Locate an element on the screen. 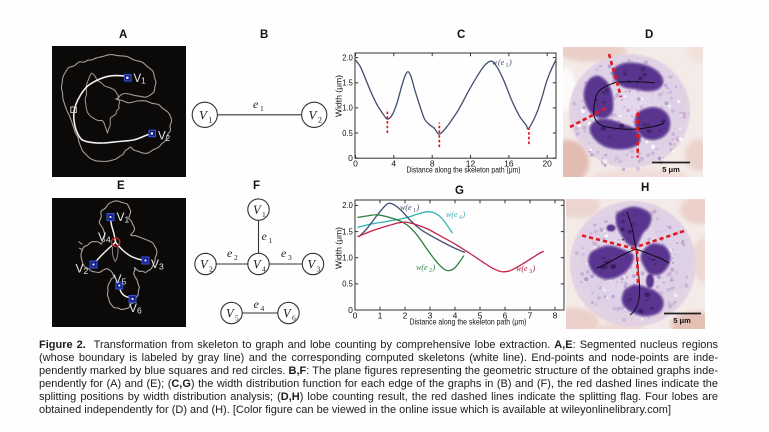 The width and height of the screenshot is (769, 432). svg-text: V5 is located at coordinates (120, 279).